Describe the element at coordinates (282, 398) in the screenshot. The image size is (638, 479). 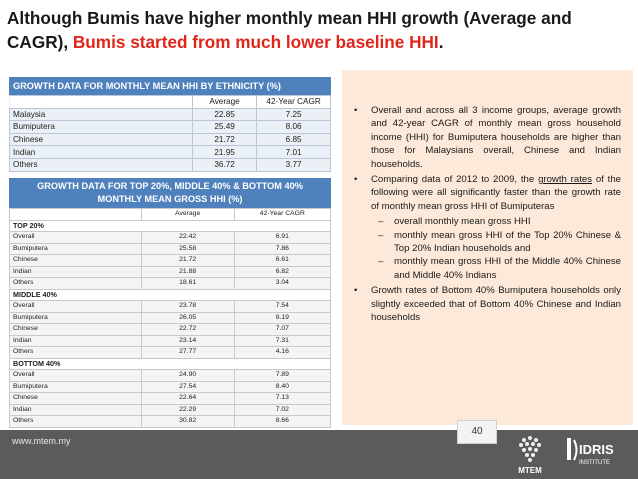
I see `cell-cagr: 7.13` at that location.